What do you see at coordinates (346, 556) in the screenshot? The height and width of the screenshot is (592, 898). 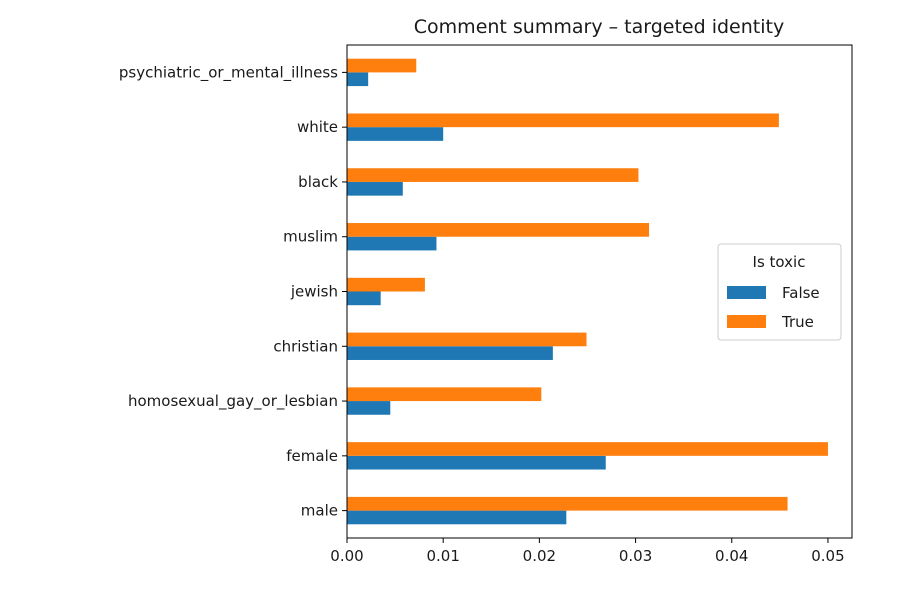 I see `x-tick-label: 0.00` at bounding box center [346, 556].